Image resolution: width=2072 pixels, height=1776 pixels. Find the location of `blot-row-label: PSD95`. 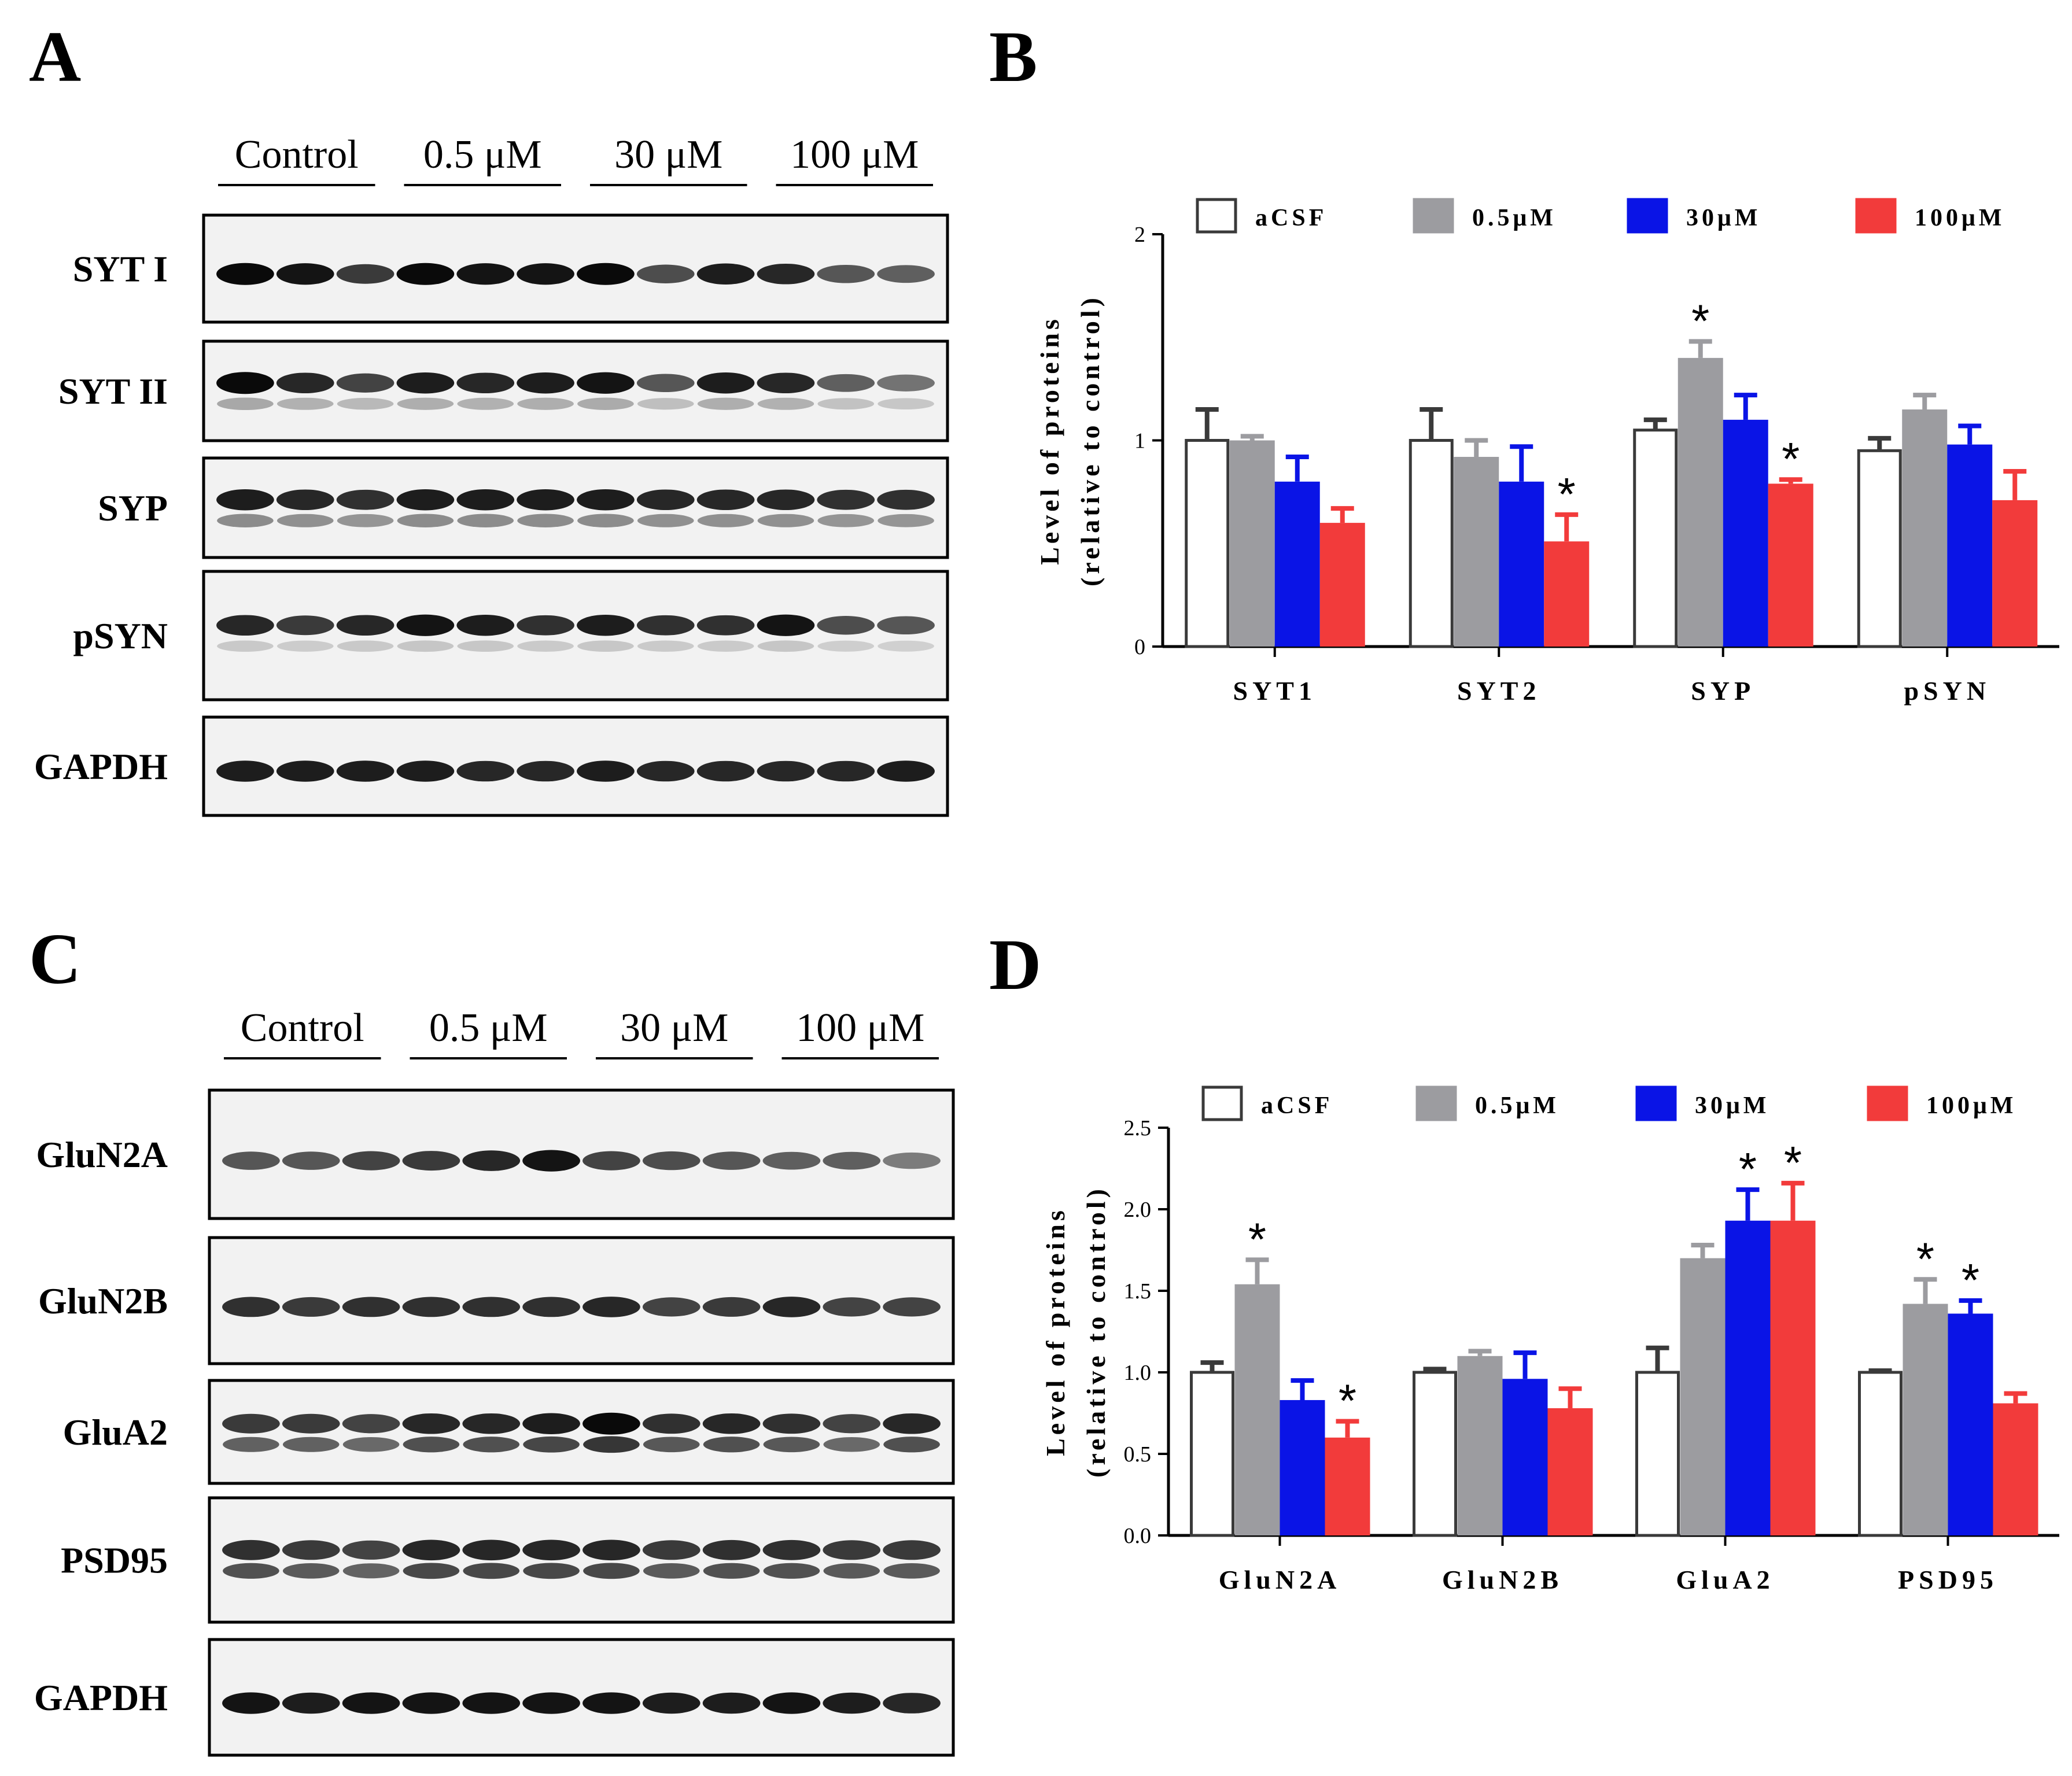

blot-row-label: PSD95 is located at coordinates (114, 1560).